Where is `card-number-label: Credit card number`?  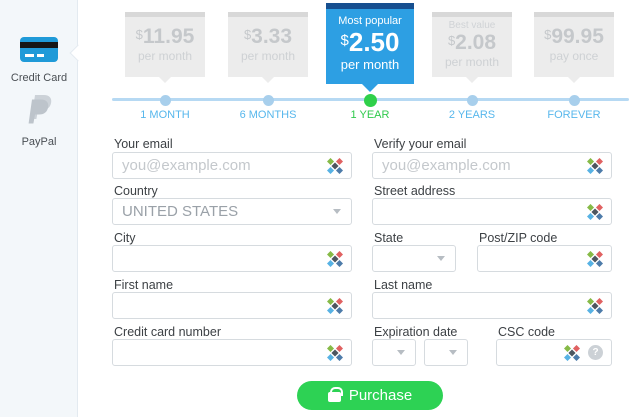 card-number-label: Credit card number is located at coordinates (167, 332).